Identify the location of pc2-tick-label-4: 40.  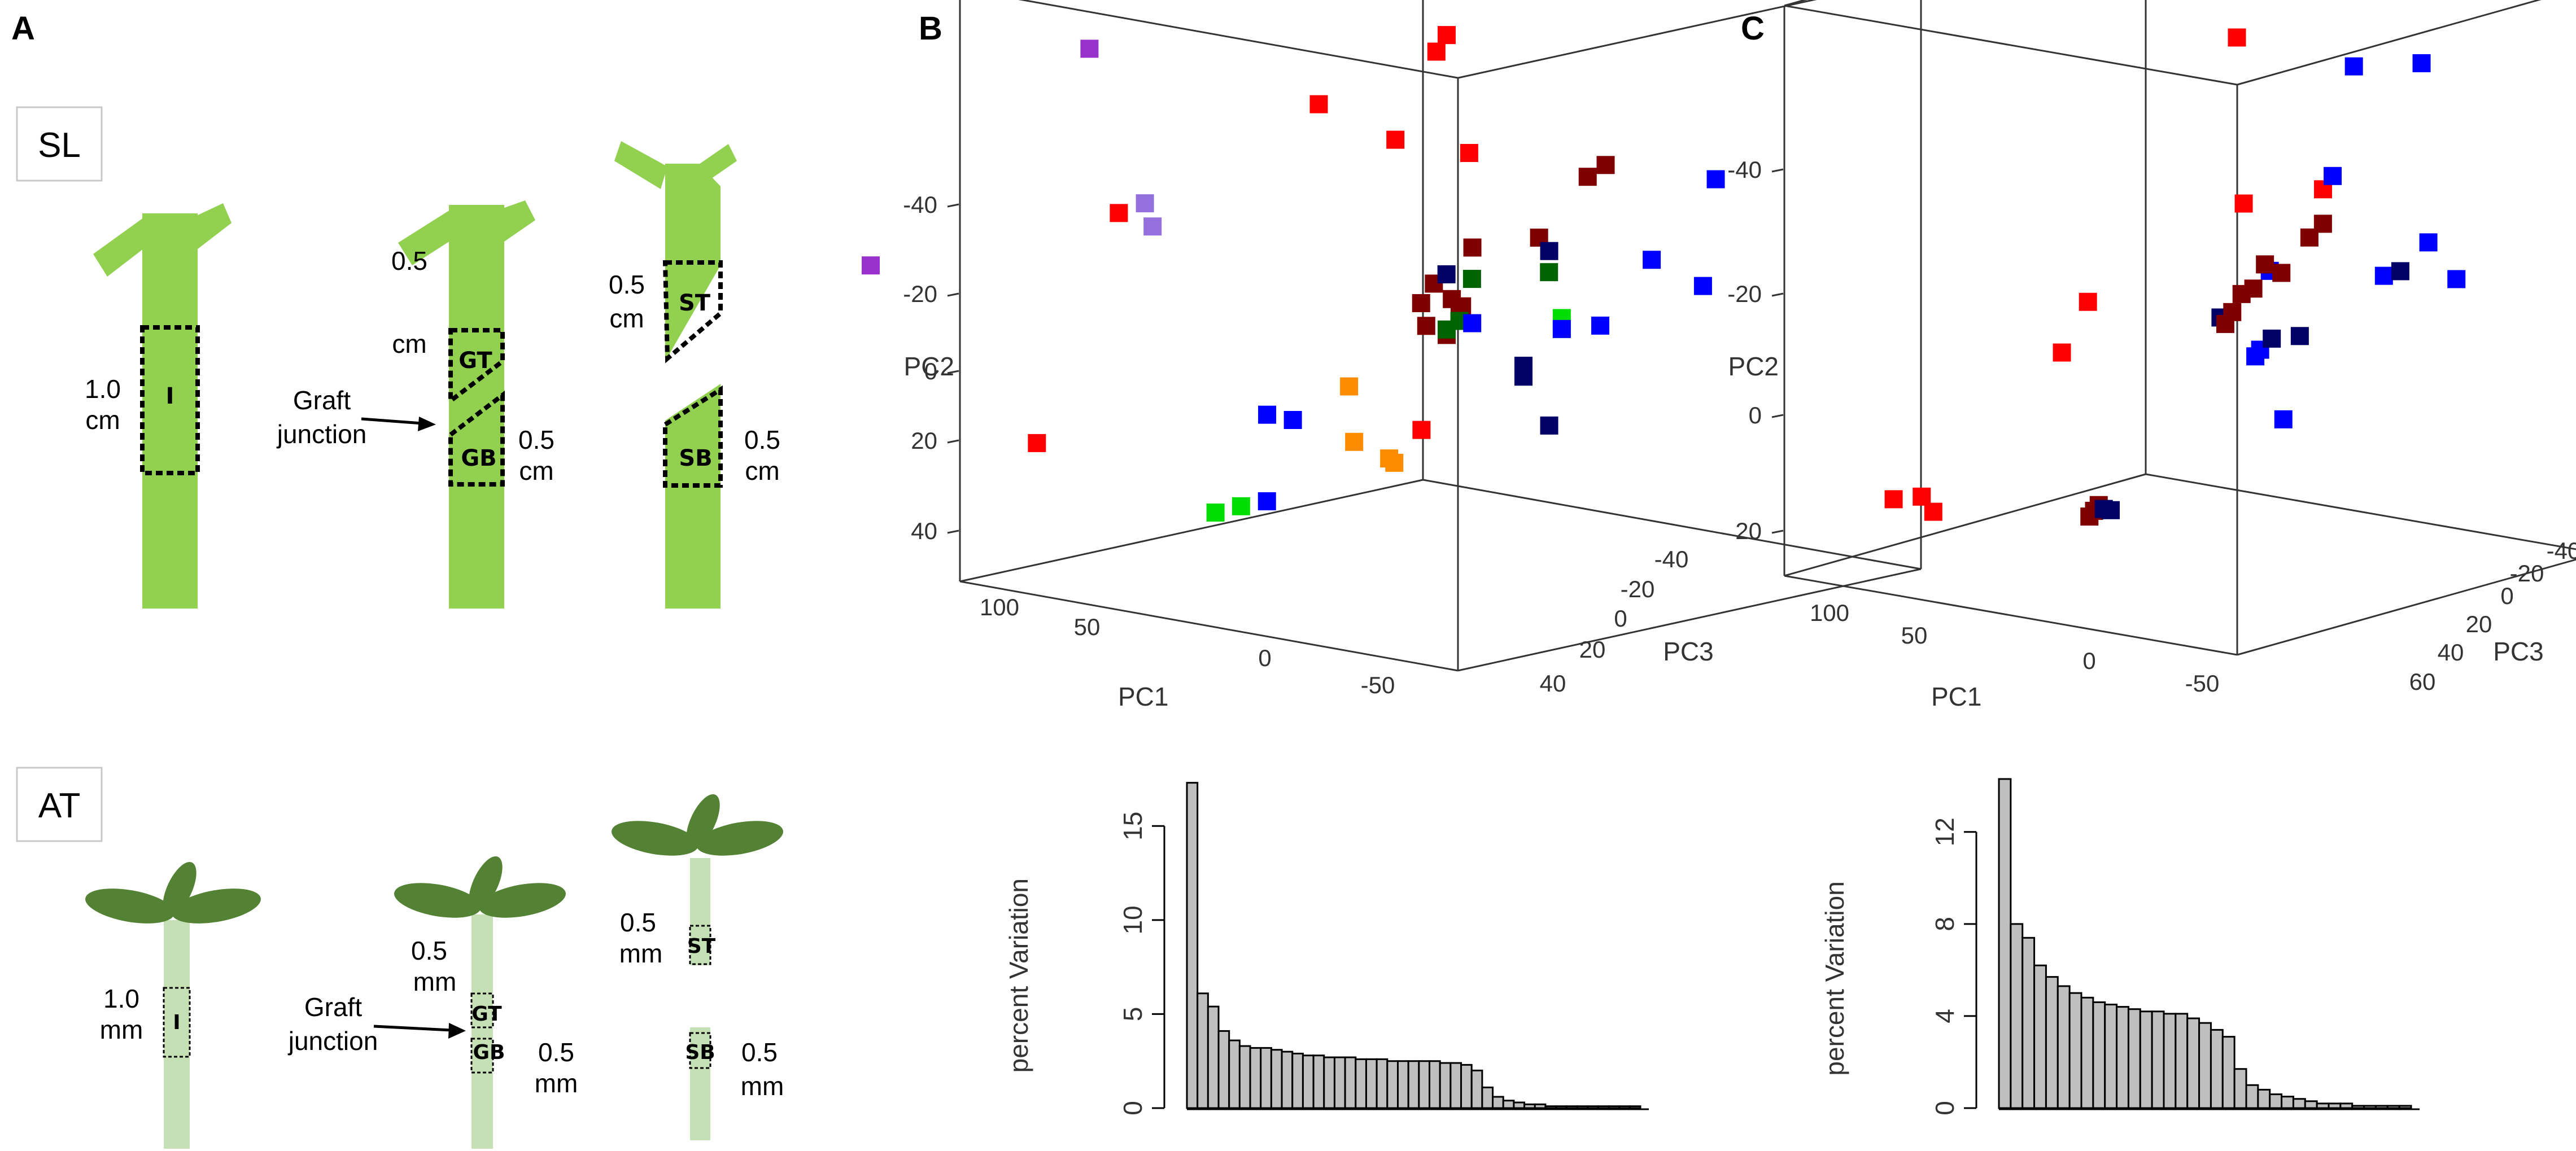
(924, 531).